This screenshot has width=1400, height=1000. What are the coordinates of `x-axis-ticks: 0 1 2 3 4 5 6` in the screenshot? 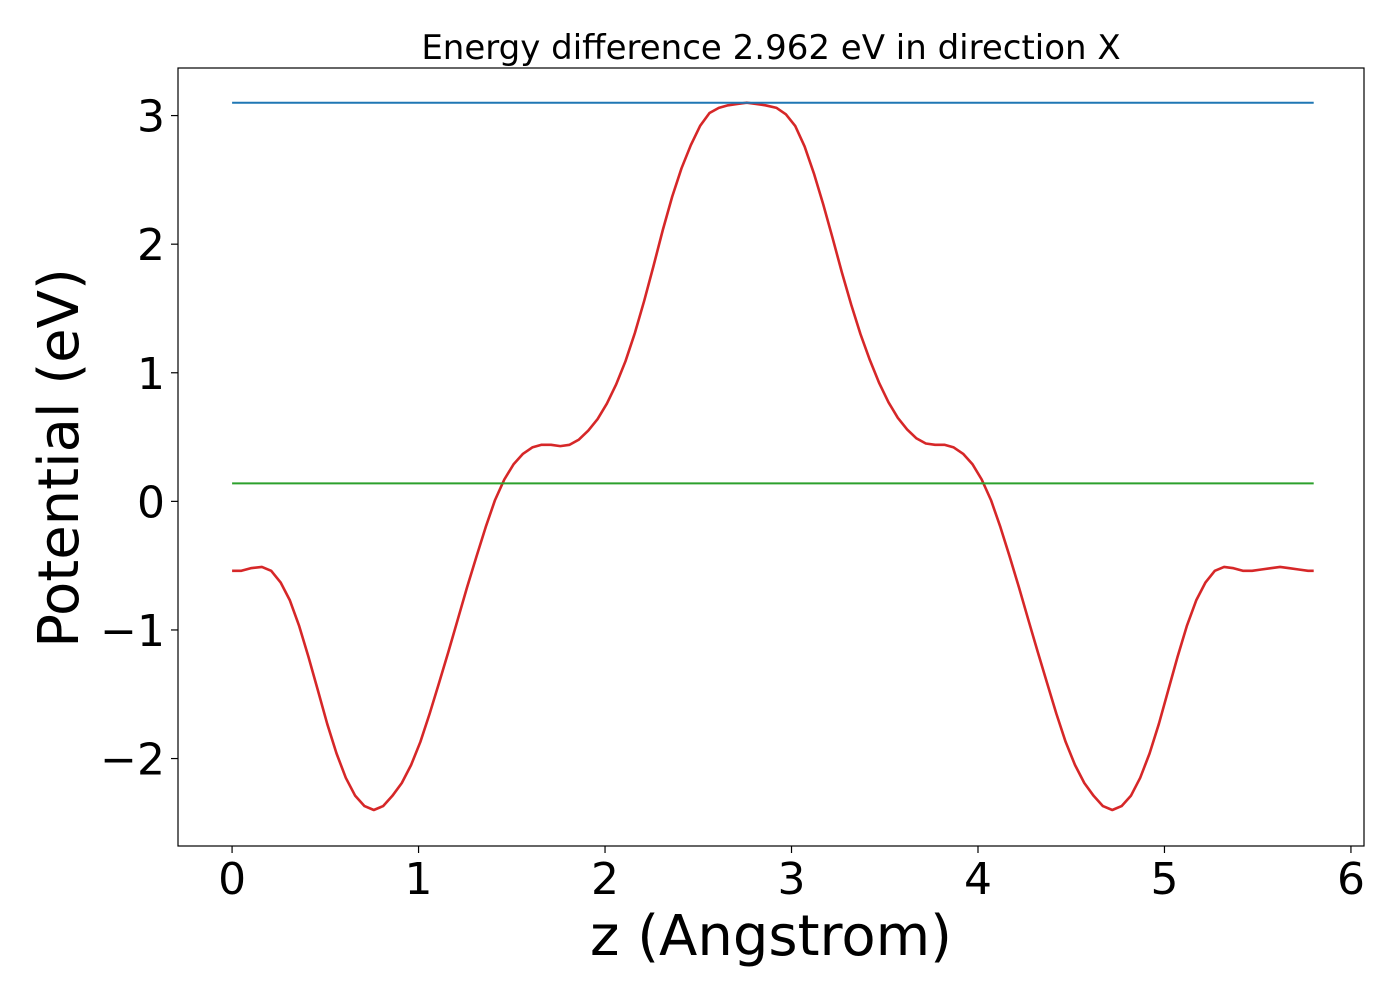 It's located at (791, 875).